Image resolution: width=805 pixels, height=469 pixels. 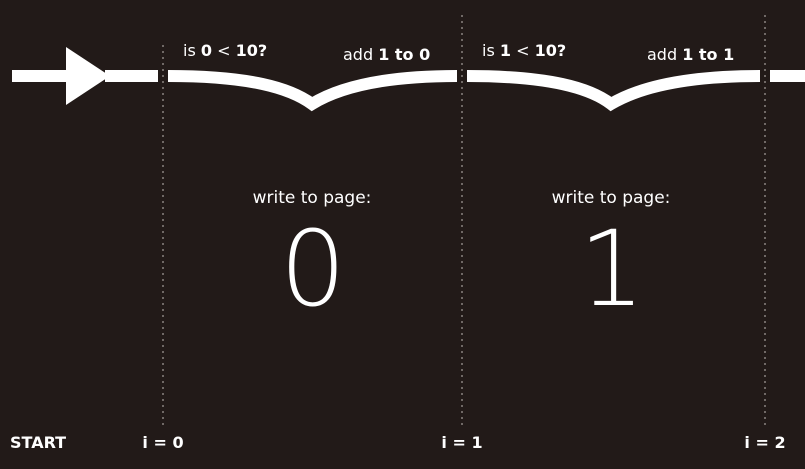 I want to click on loop-1-write-label: write to page:, so click(x=312, y=198).